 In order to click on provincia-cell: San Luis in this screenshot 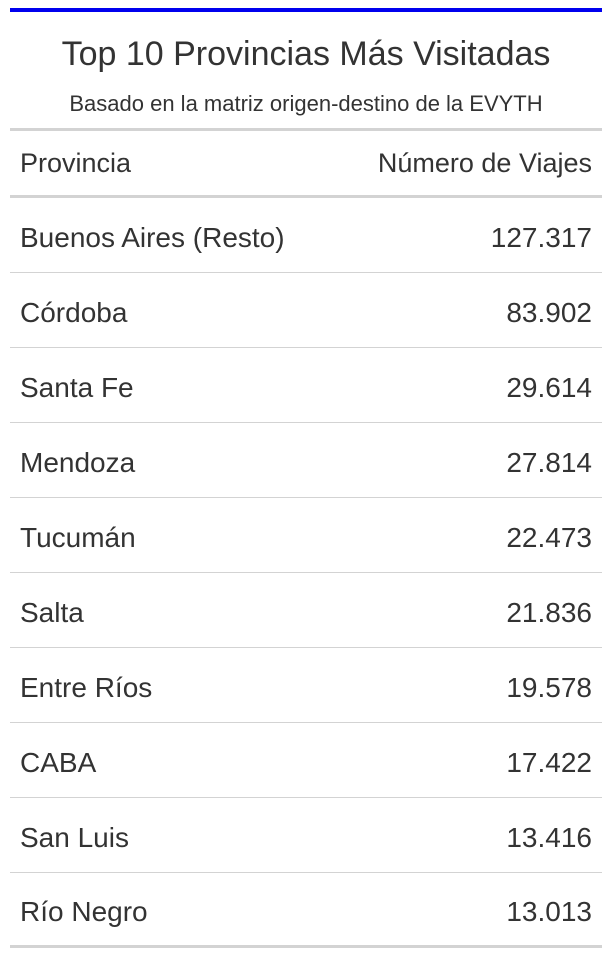, I will do `click(74, 837)`.